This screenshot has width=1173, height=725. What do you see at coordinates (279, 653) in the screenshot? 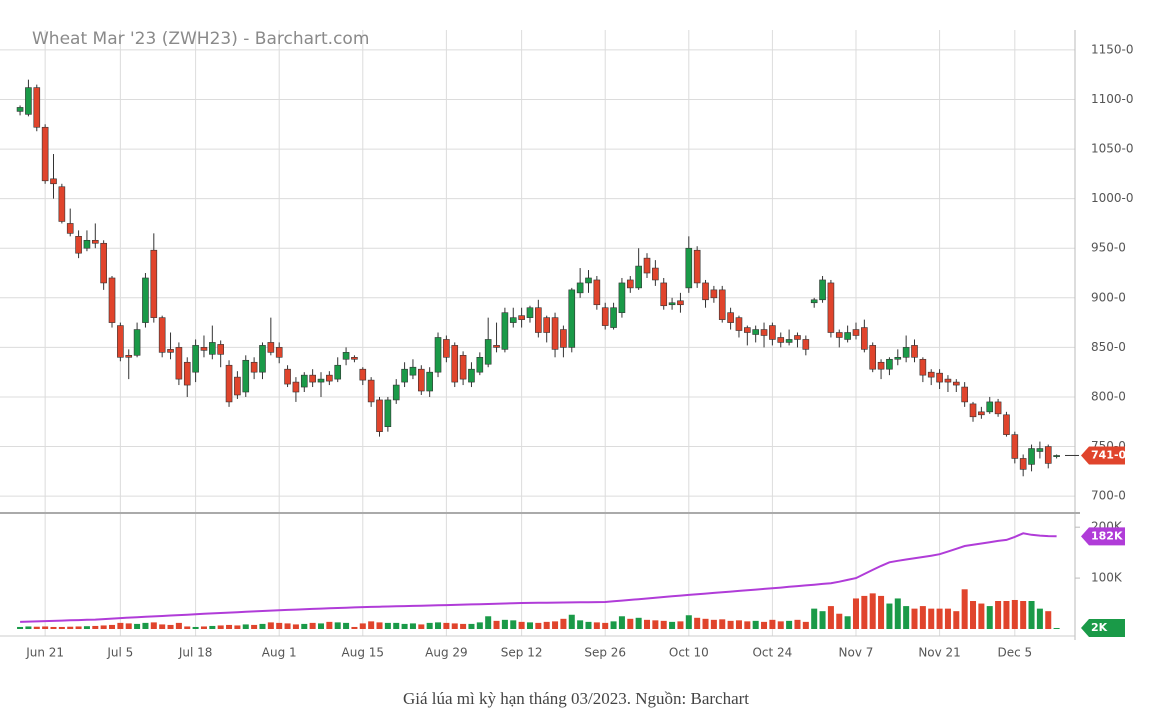
I see `x-tick-label: Aug 1` at bounding box center [279, 653].